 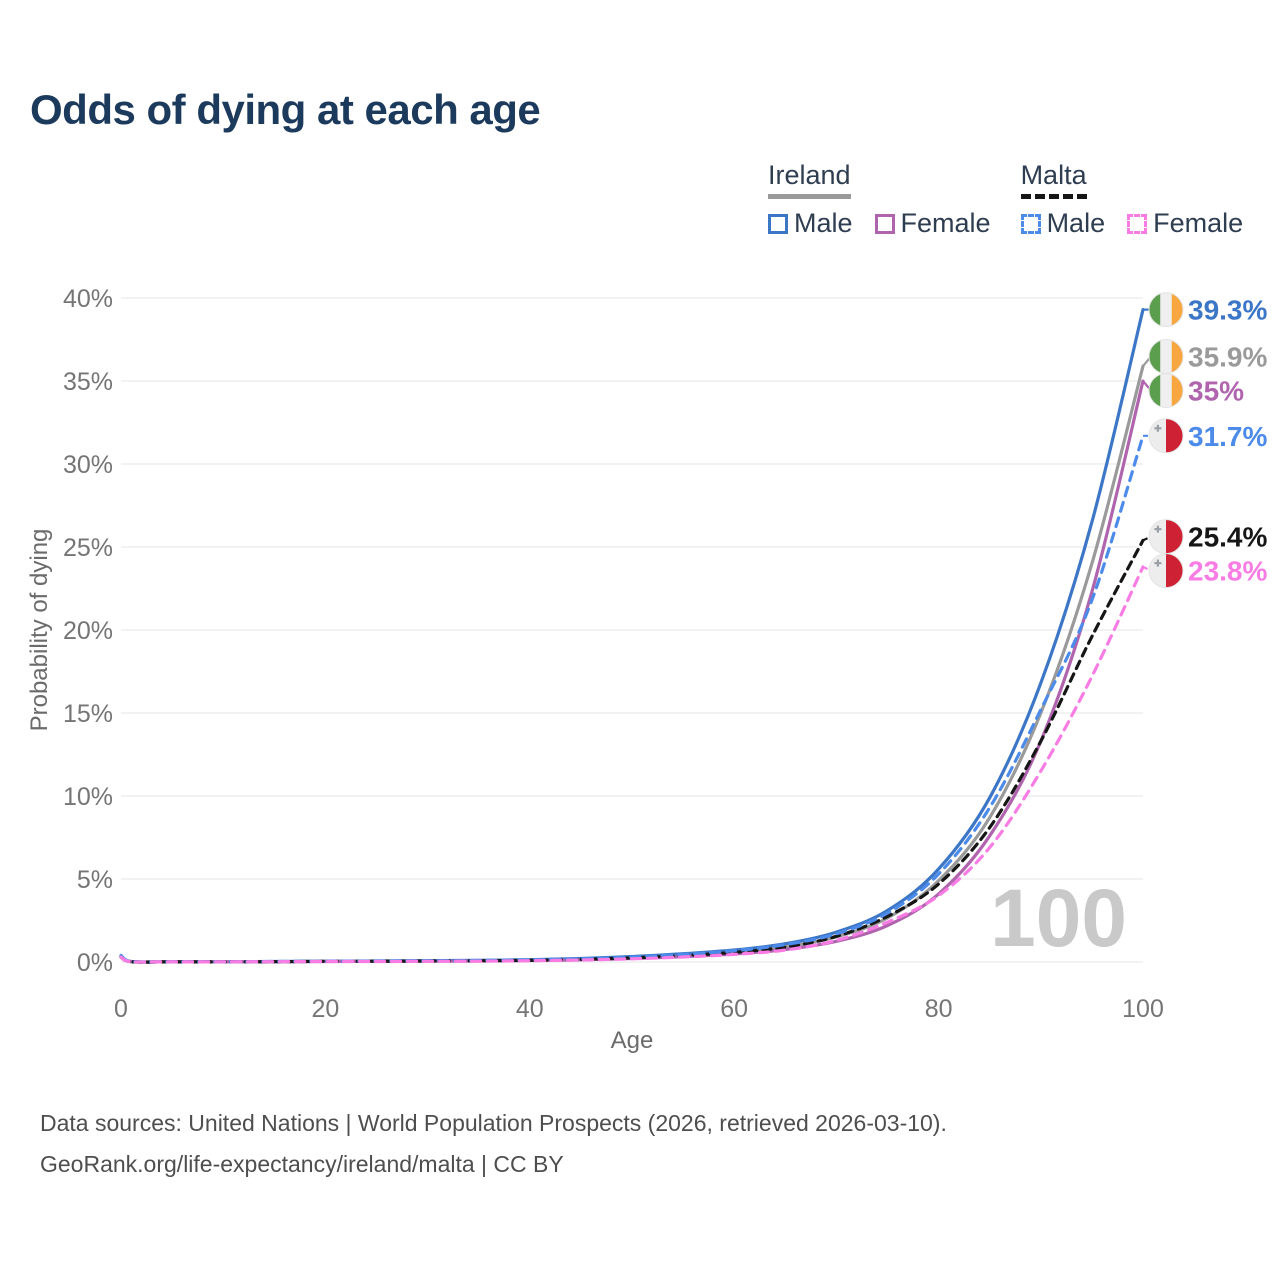 I want to click on legend-item-ireland-male: Male, so click(x=810, y=223).